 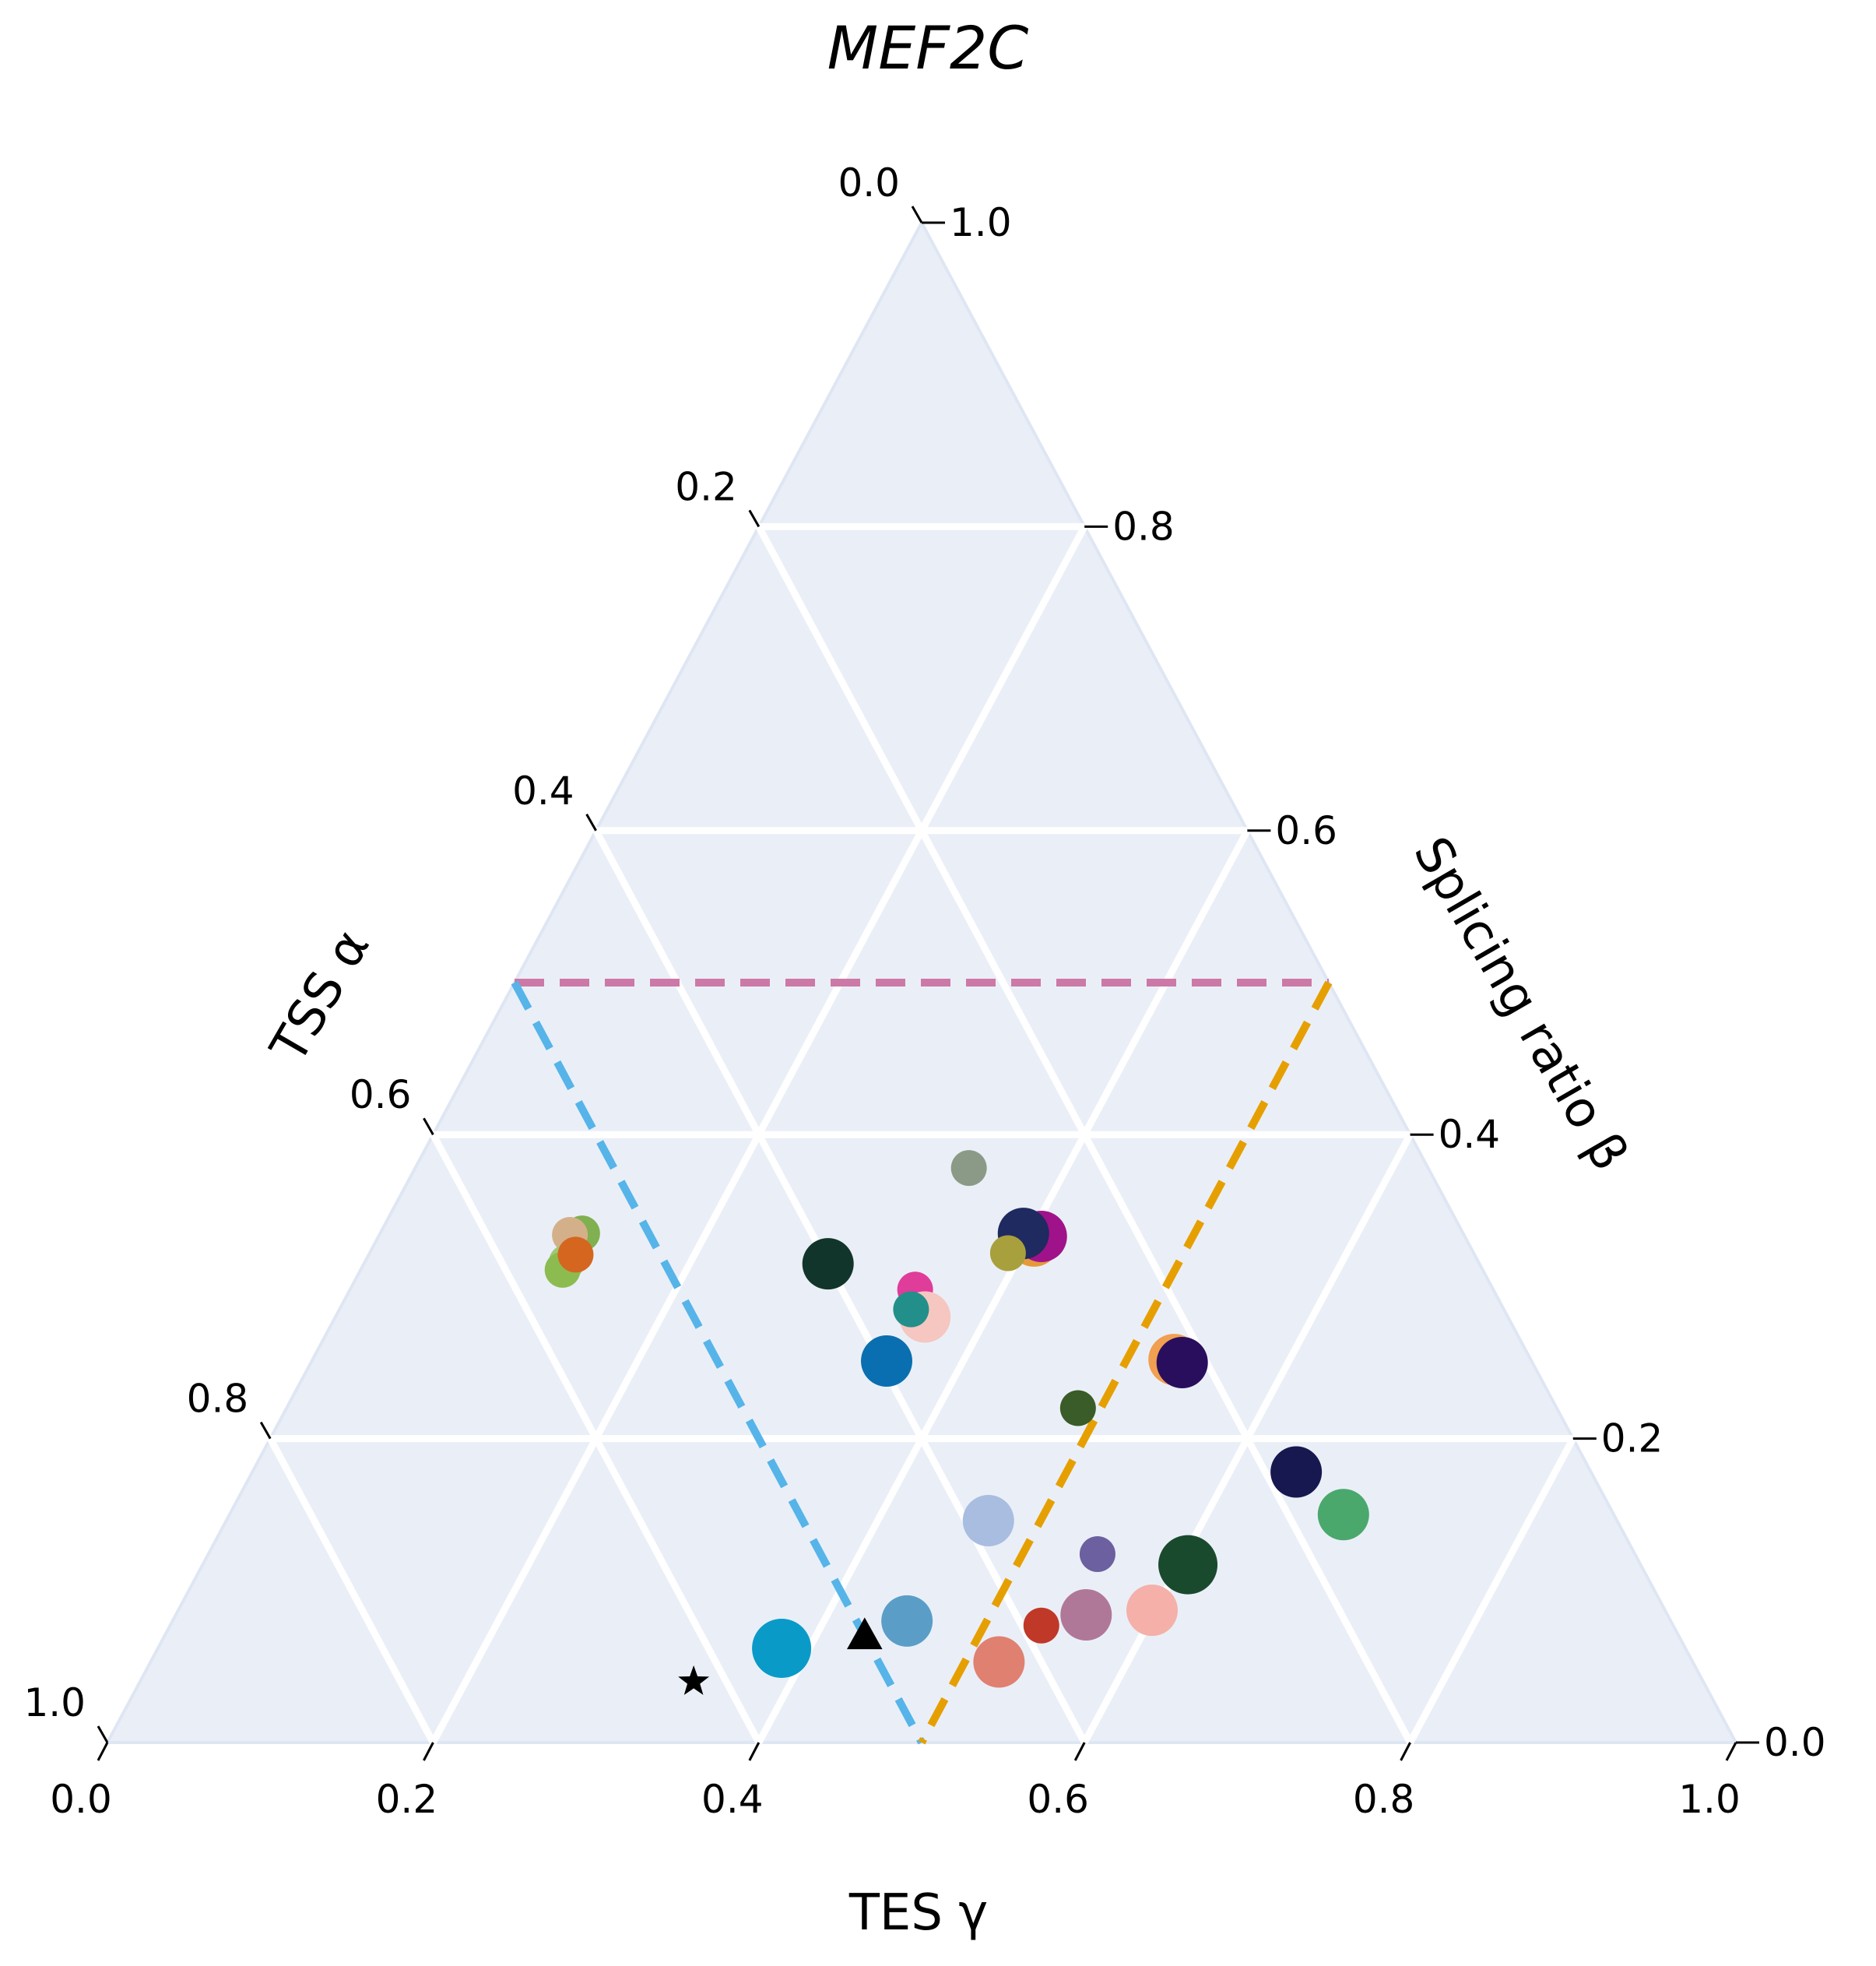 I want to click on tss-tick-label: 0.2, so click(x=706, y=486).